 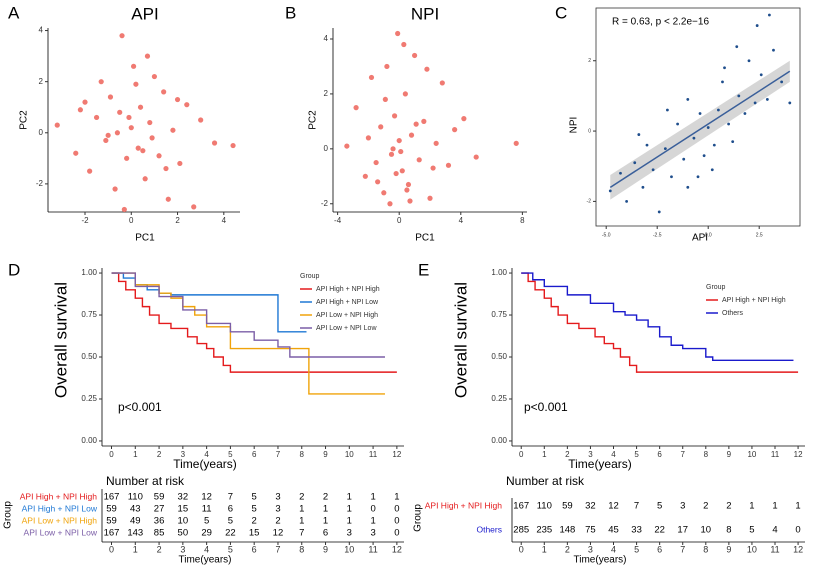 What do you see at coordinates (14, 12) in the screenshot?
I see `panel-label: A` at bounding box center [14, 12].